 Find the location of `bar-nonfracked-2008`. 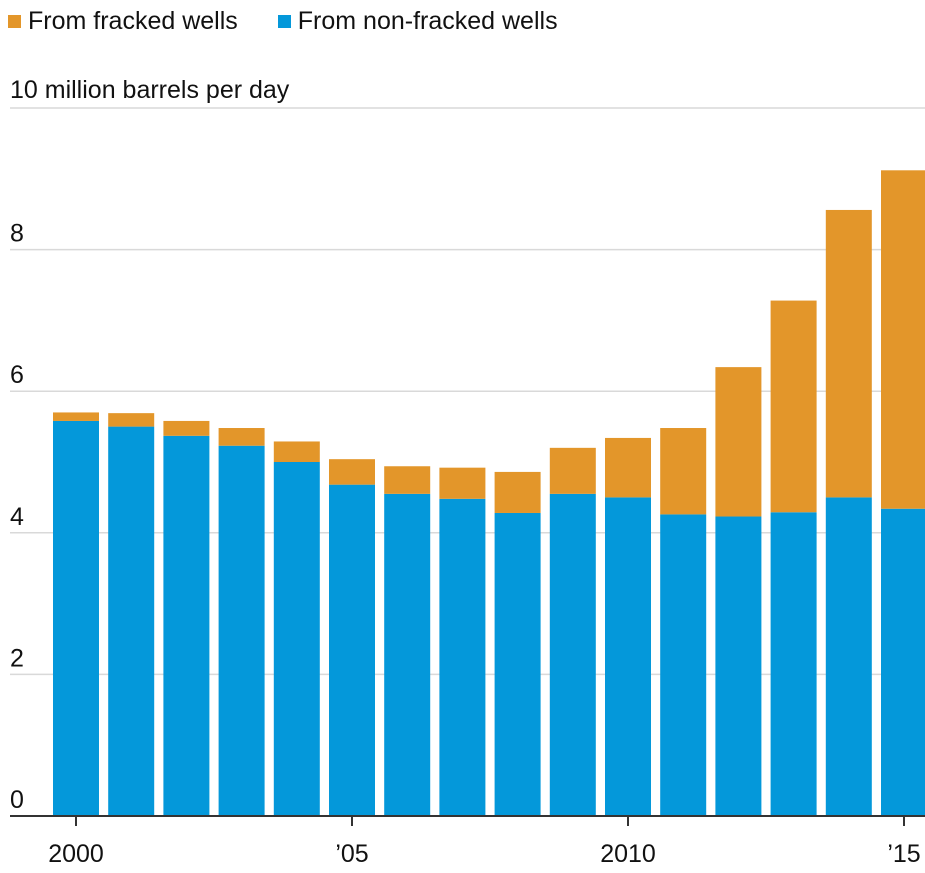

bar-nonfracked-2008 is located at coordinates (517, 664).